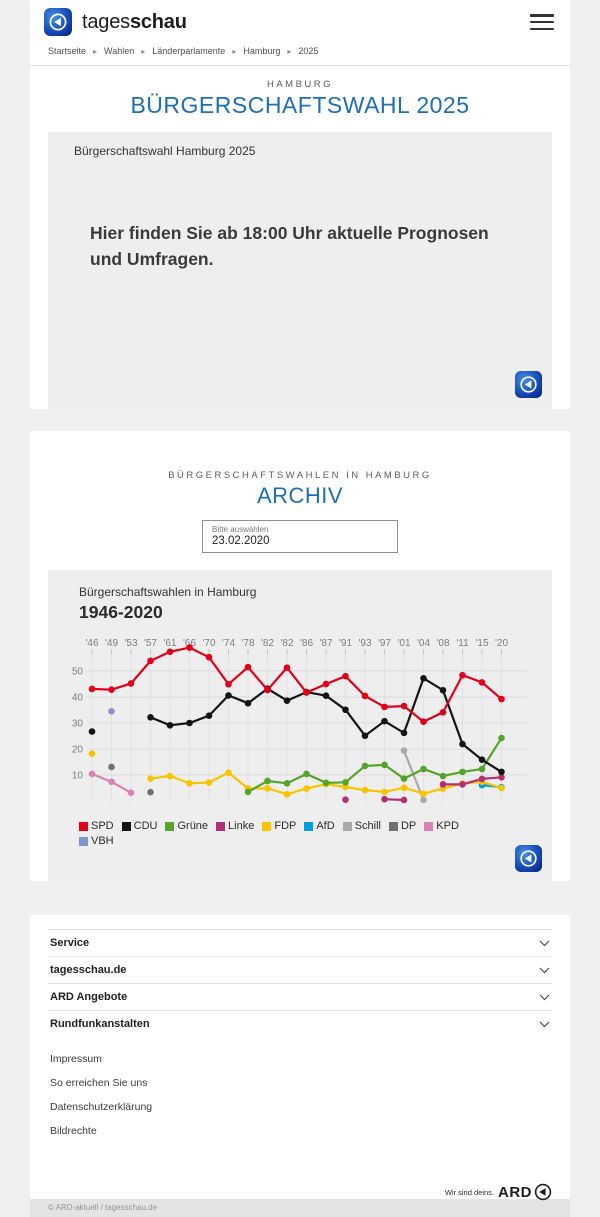 Image resolution: width=600 pixels, height=1217 pixels. What do you see at coordinates (121, 612) in the screenshot?
I see `chart-title: 1946-2020` at bounding box center [121, 612].